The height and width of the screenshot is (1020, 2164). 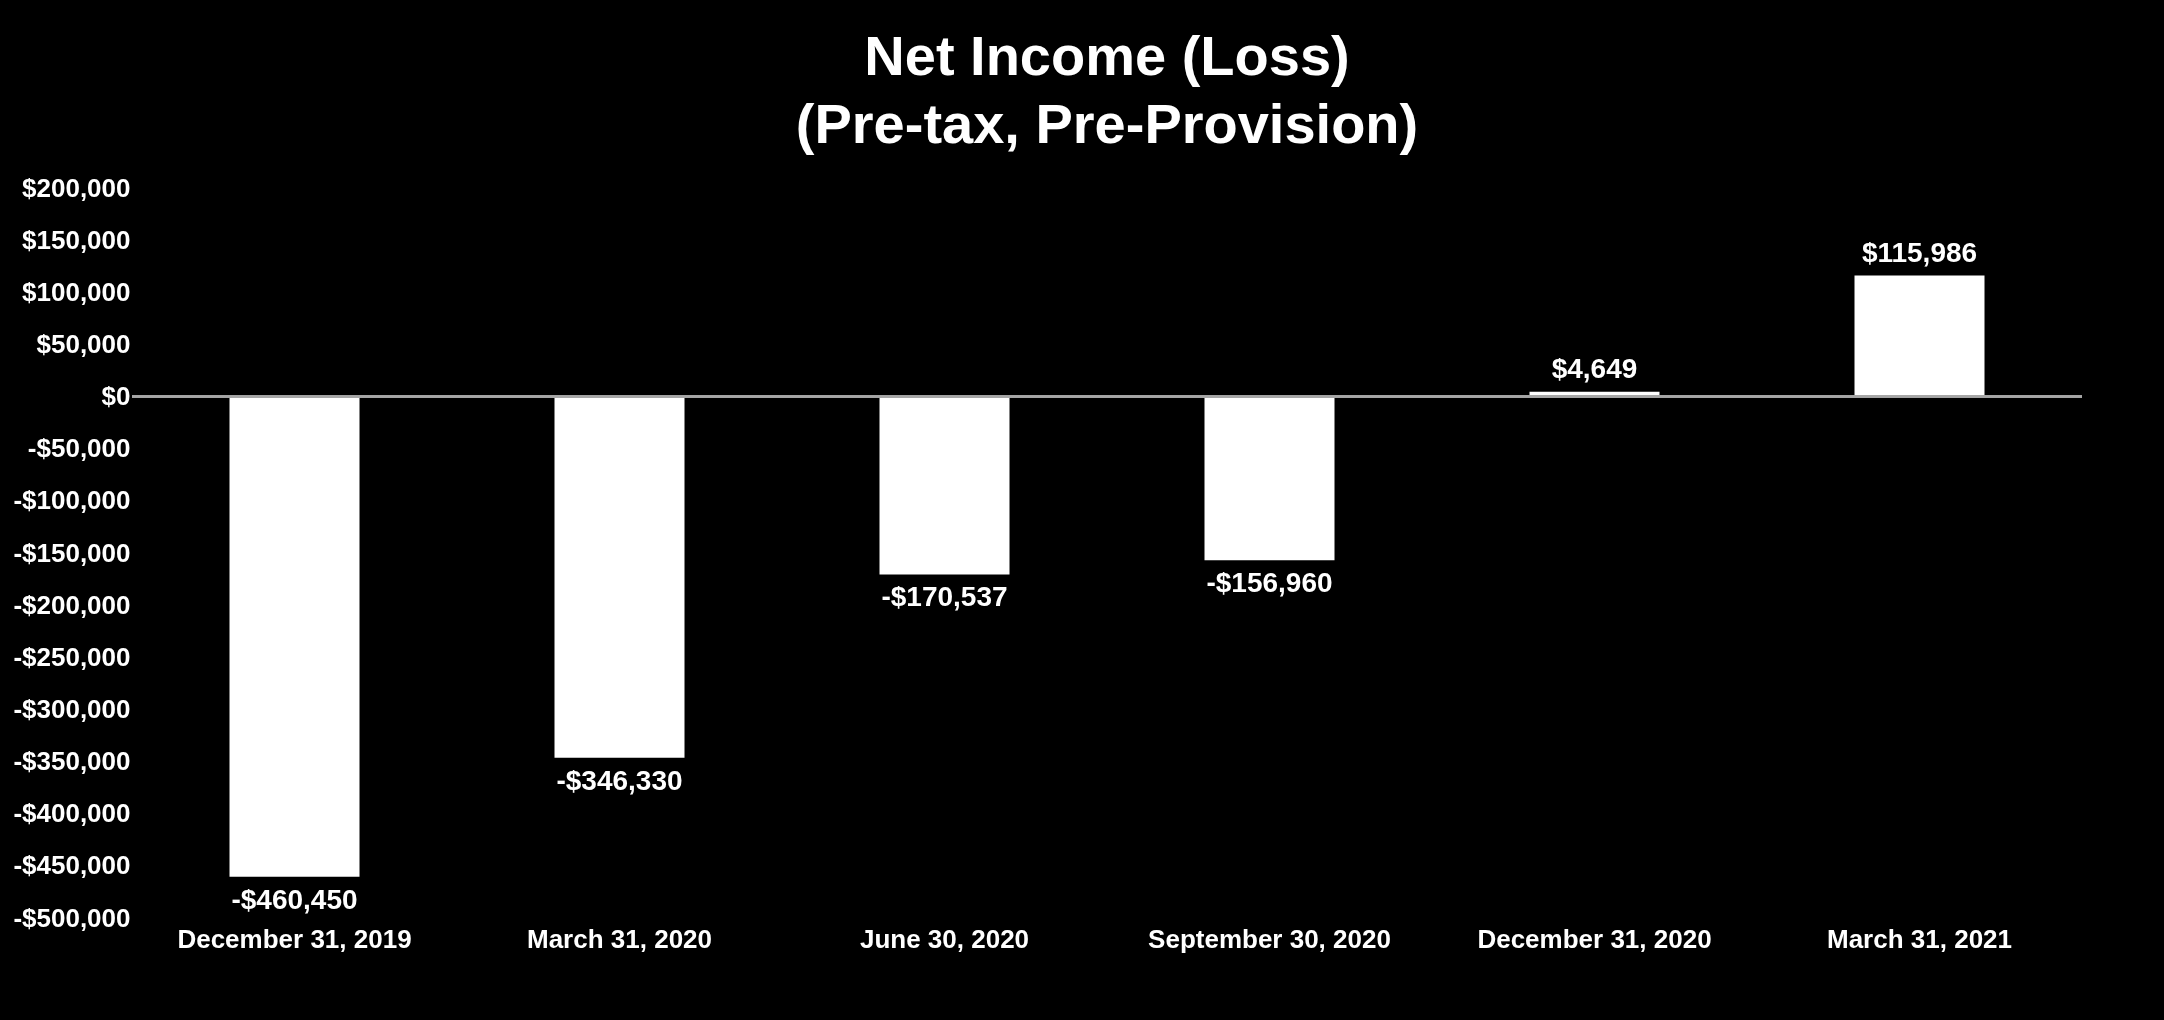 I want to click on y-tick-label: -$450,000, so click(x=72, y=865).